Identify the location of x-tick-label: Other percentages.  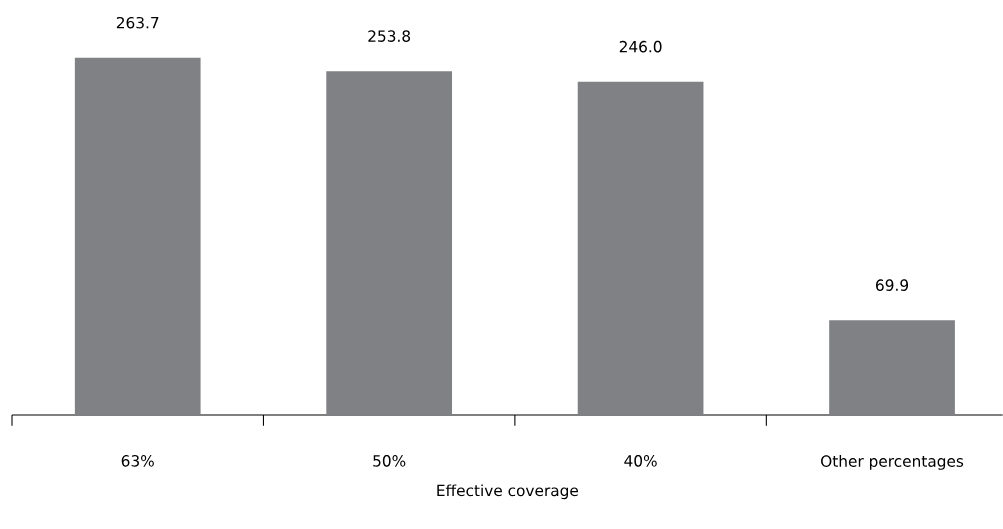
(892, 462).